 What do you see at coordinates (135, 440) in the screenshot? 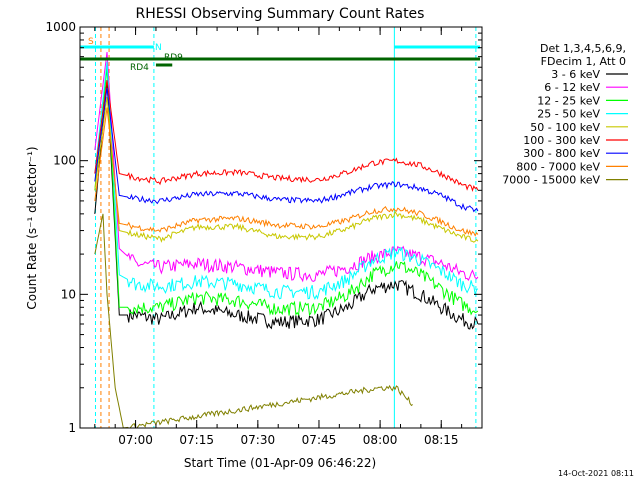
I see `x-tick-label-0: 07:00` at bounding box center [135, 440].